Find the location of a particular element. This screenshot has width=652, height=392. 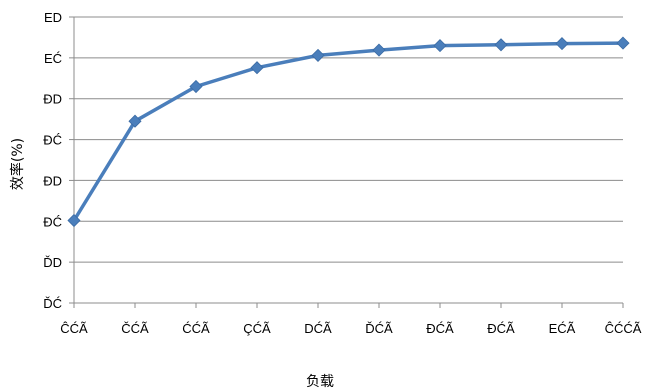

x-tick-labels: ĈĆÃ ČĆÃ ĆĆÃ ÇĆÃ DĆÃ ĎĆÃ ĐĆÃ ĐĆÃ EĆÃ ĈĆĆÃ is located at coordinates (350, 328).